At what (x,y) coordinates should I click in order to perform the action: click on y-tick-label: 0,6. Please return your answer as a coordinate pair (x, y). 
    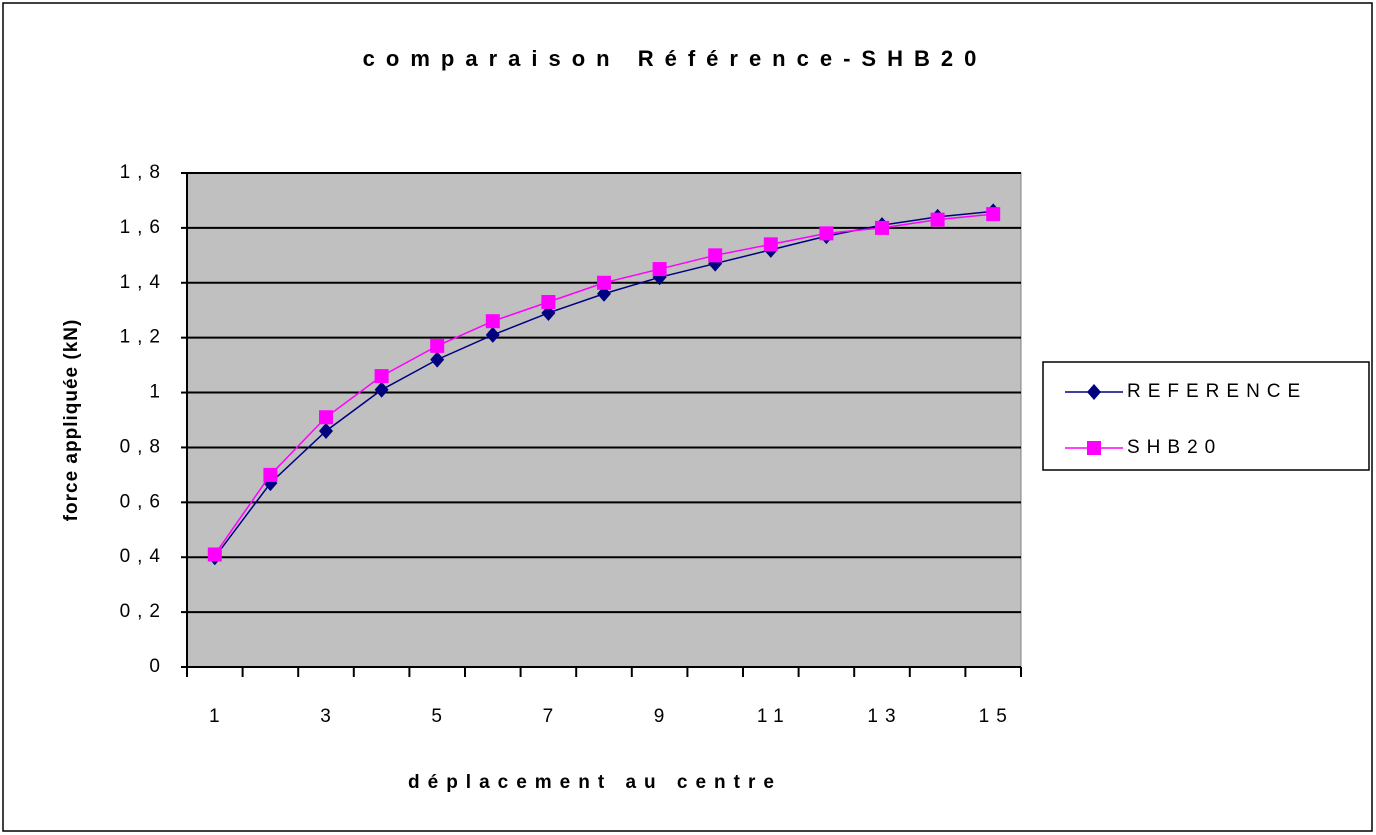
    Looking at the image, I should click on (143, 501).